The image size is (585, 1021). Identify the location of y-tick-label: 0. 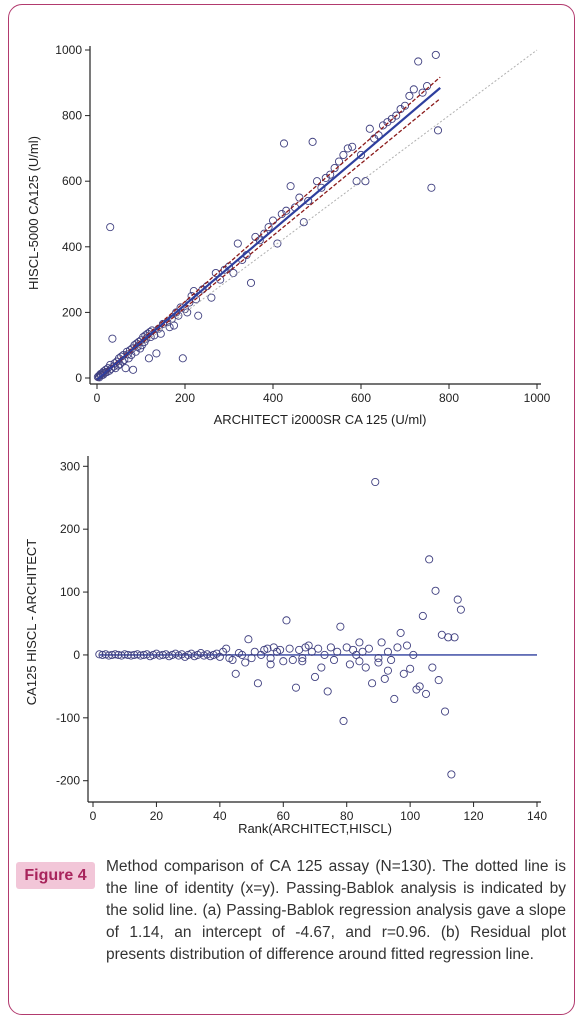
(76, 655).